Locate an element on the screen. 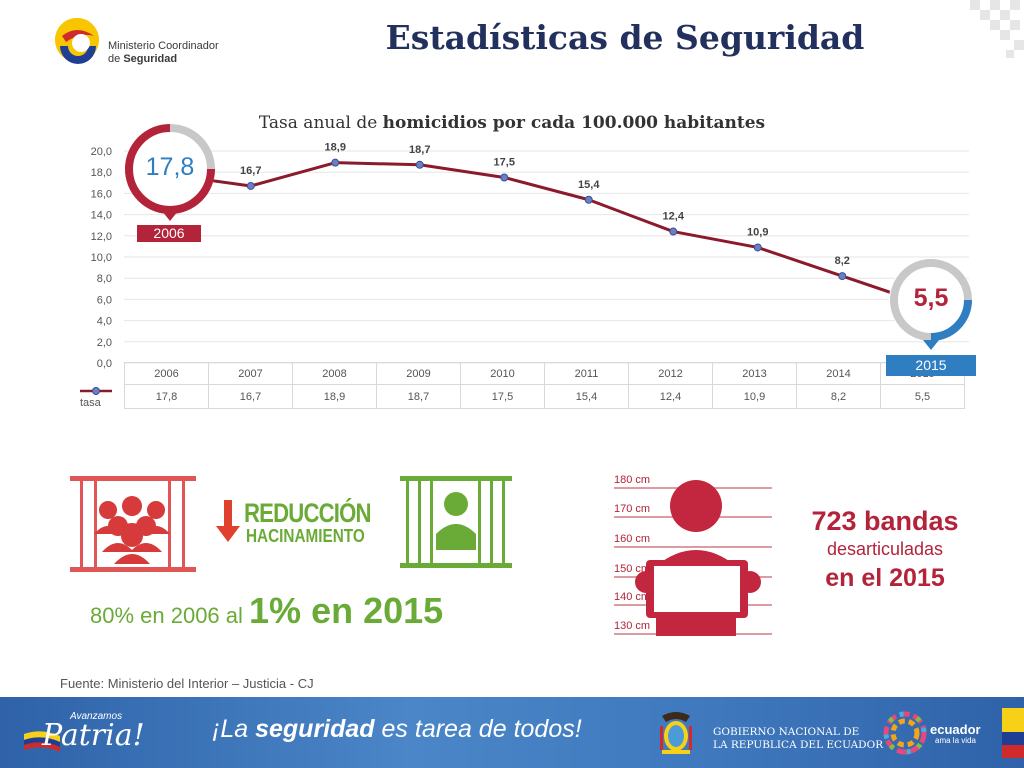  table-series-label: tasa is located at coordinates (102, 397).